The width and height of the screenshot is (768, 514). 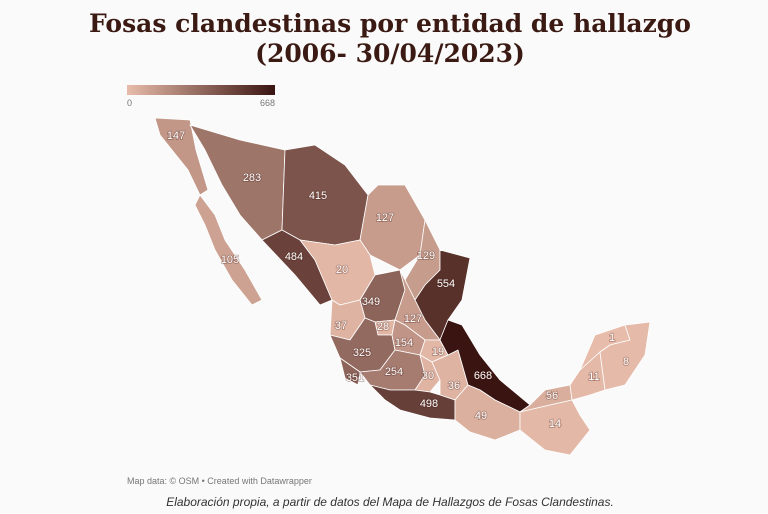 What do you see at coordinates (201, 90) in the screenshot?
I see `legend-bar` at bounding box center [201, 90].